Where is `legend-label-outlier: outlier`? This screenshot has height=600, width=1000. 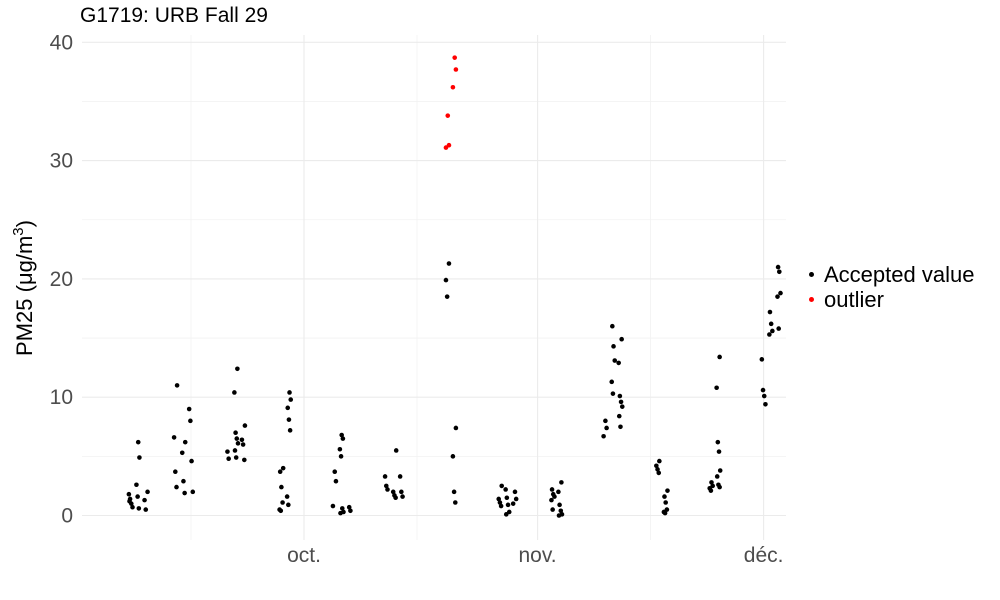
legend-label-outlier: outlier is located at coordinates (854, 299).